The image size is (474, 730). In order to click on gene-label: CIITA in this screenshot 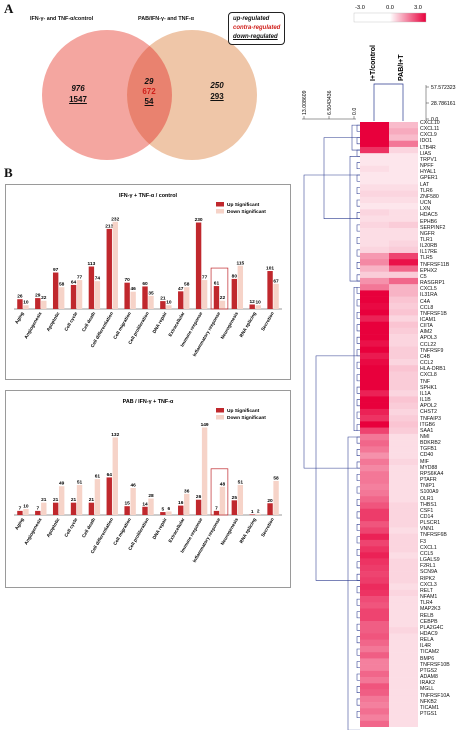, I will do `click(426, 326)`.